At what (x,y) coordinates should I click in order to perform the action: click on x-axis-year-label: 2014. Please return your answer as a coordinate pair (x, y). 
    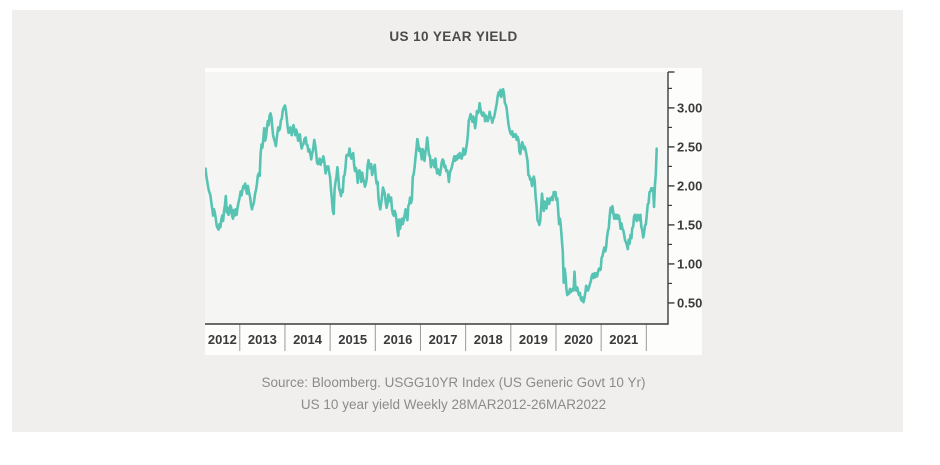
    Looking at the image, I should click on (308, 339).